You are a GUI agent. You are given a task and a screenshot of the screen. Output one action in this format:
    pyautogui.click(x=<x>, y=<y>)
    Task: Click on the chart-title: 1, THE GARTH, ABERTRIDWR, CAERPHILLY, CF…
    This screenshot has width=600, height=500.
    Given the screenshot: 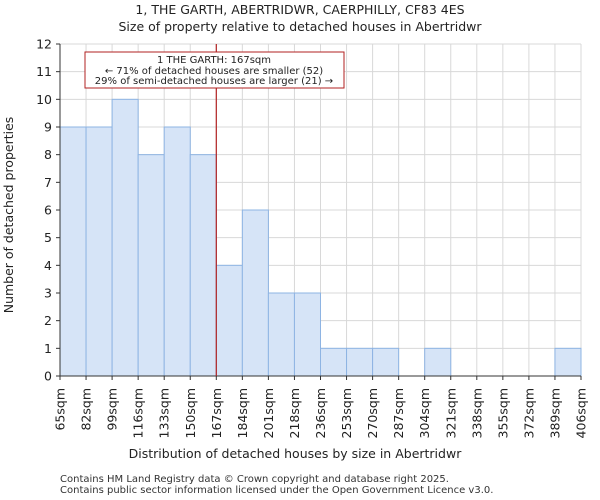 What is the action you would take?
    pyautogui.click(x=300, y=9)
    